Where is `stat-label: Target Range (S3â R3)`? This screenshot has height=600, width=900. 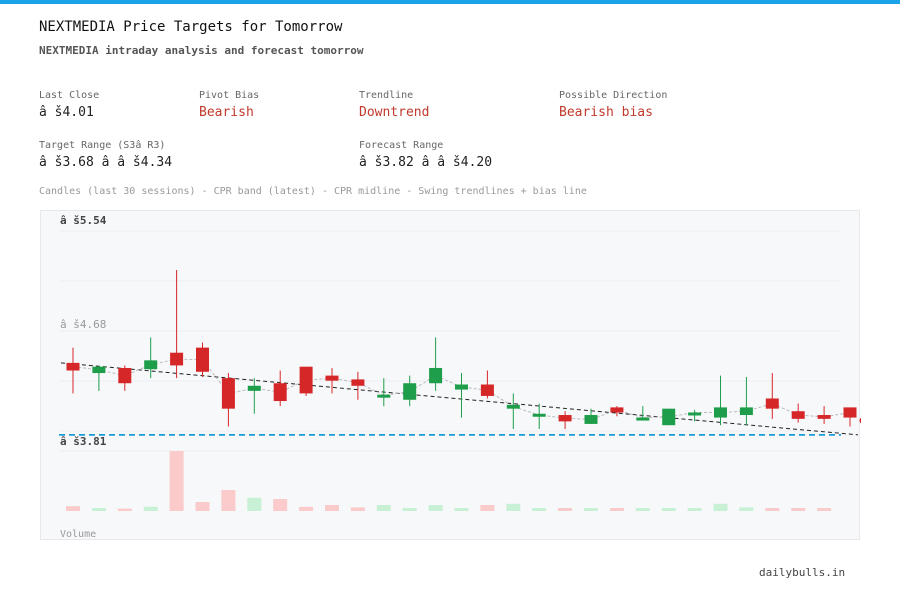
stat-label: Target Range (S3â R3) is located at coordinates (102, 145).